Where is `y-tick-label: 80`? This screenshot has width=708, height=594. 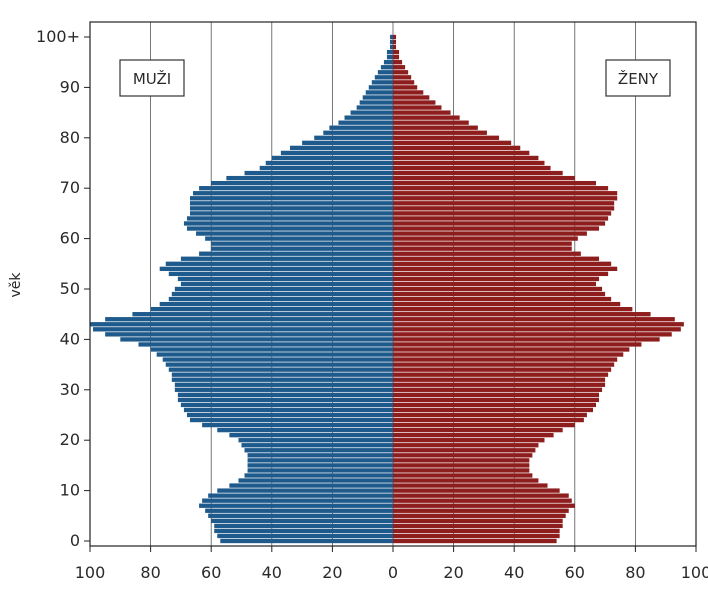
y-tick-label: 80 is located at coordinates (70, 137).